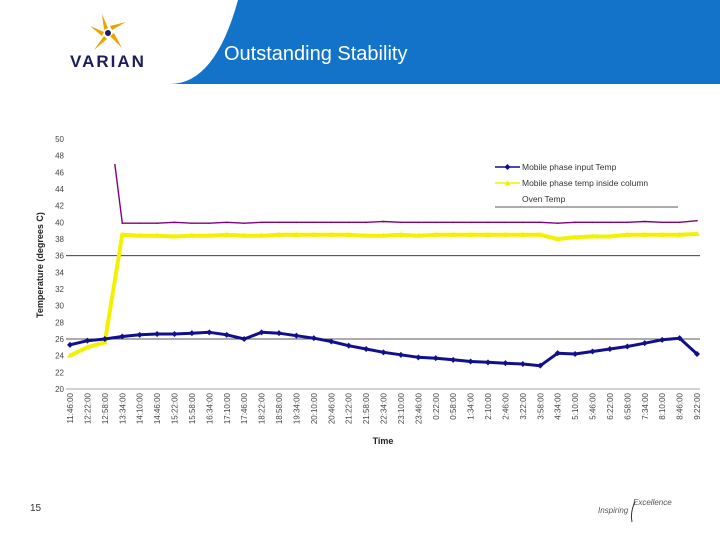 The height and width of the screenshot is (540, 720). Describe the element at coordinates (662, 405) in the screenshot. I see `x-tick-label: 8:10:00` at that location.